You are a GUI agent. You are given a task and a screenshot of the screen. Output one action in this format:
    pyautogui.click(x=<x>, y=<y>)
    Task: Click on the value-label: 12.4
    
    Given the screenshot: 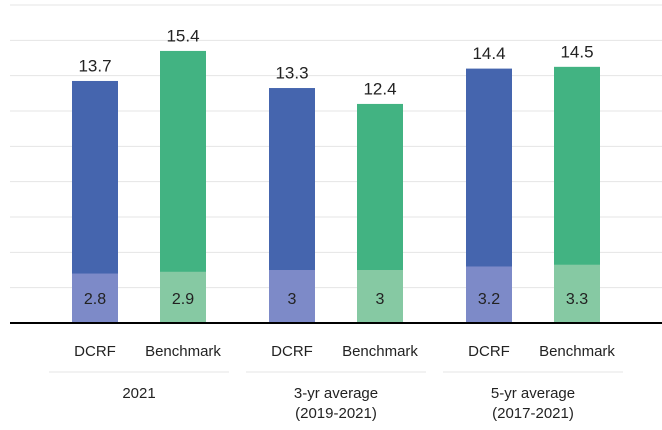 What is the action you would take?
    pyautogui.click(x=379, y=88)
    